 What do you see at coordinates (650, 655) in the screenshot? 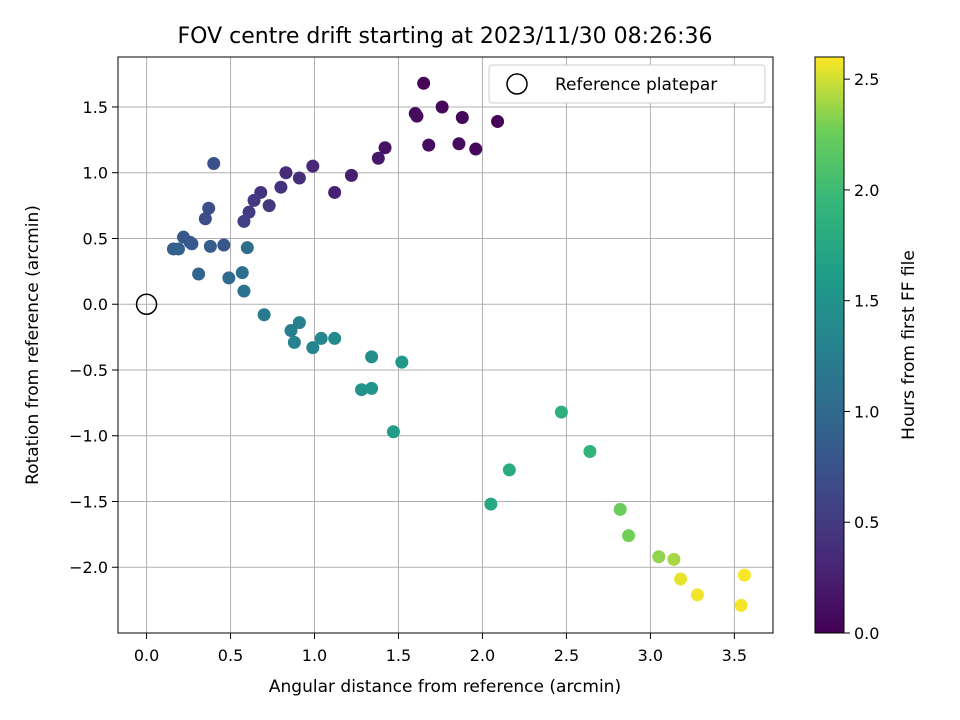
I see `x-tick-label: 3.0` at bounding box center [650, 655].